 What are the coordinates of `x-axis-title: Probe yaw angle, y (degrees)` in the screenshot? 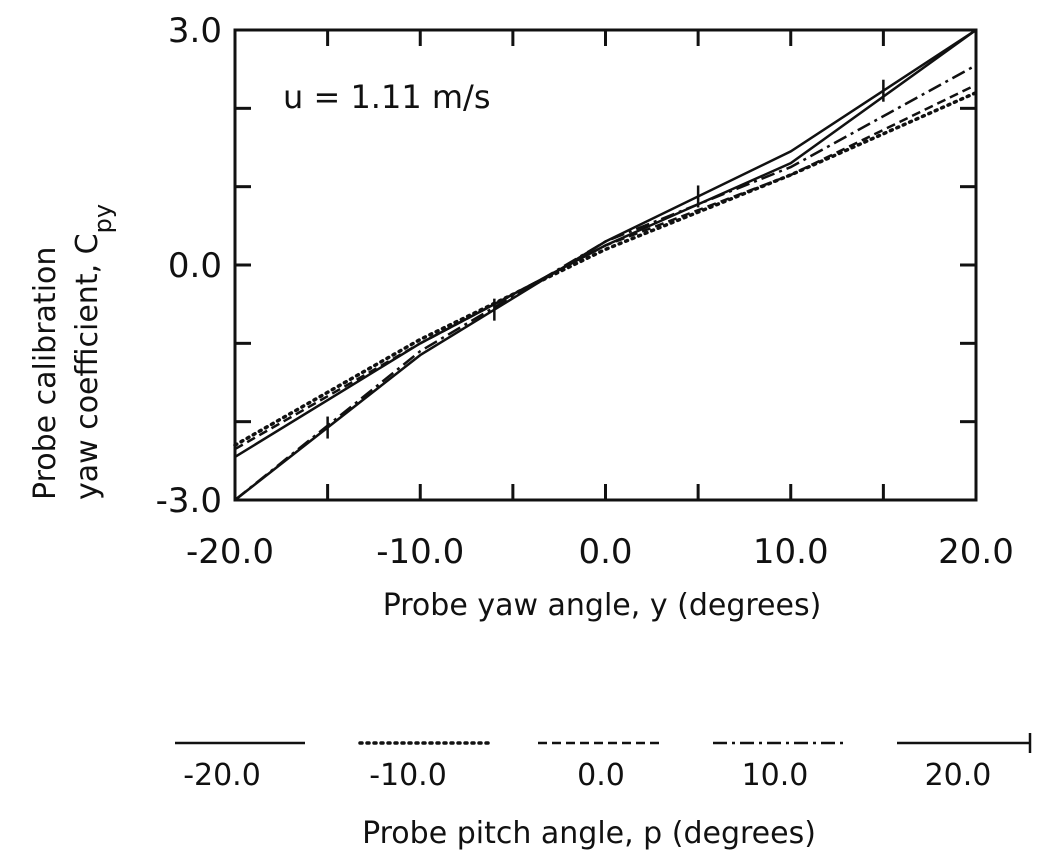 It's located at (602, 605).